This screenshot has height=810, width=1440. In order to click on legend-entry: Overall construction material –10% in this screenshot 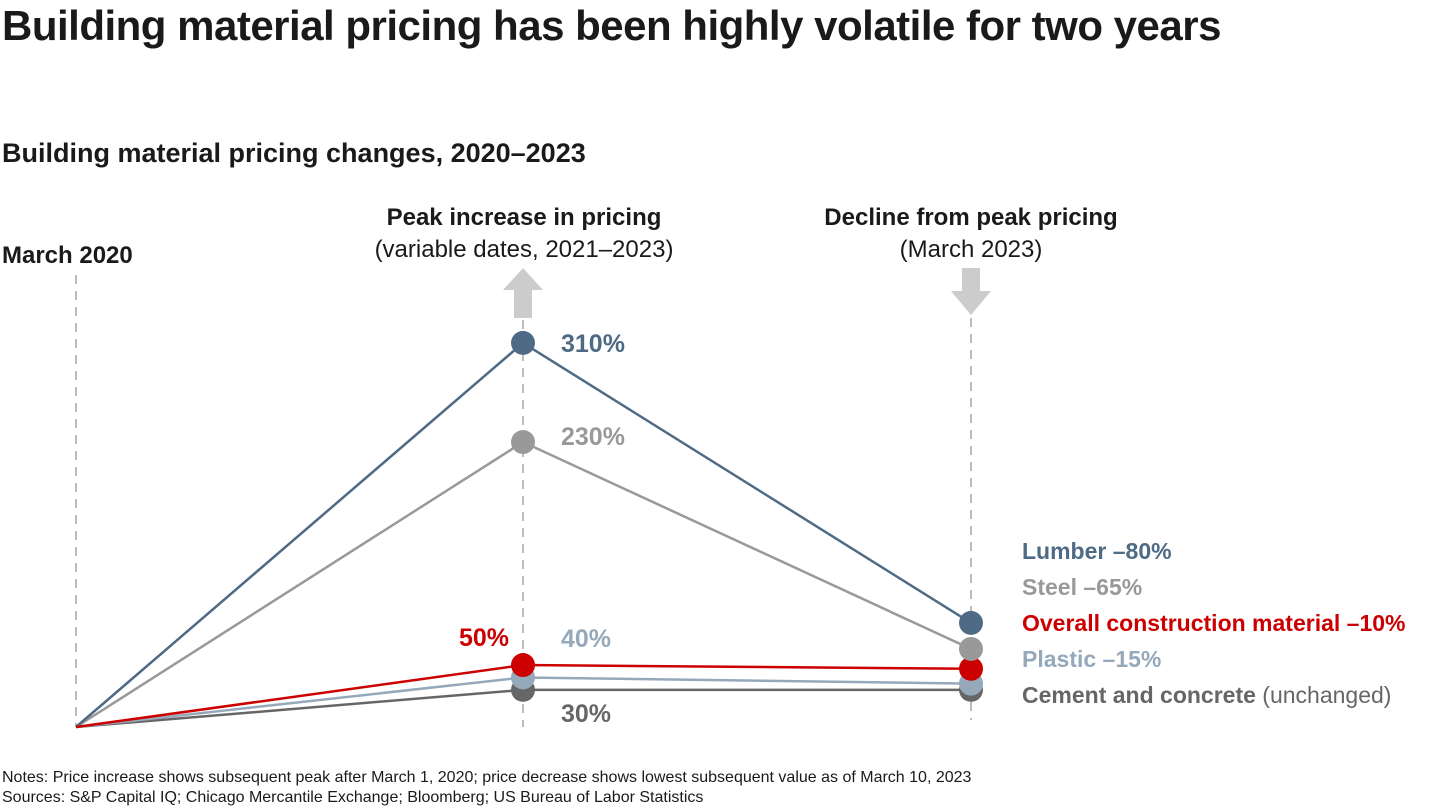, I will do `click(1214, 623)`.